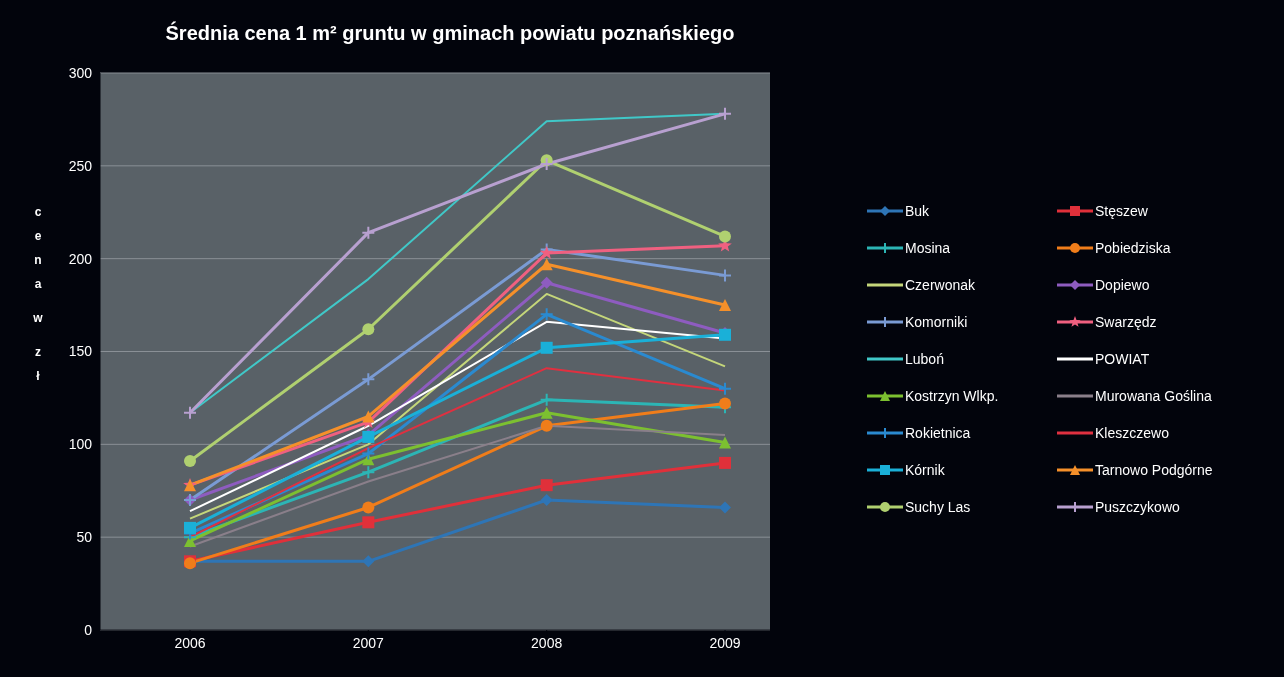  I want to click on legend-label: Kostrzyn Wlkp., so click(952, 396).